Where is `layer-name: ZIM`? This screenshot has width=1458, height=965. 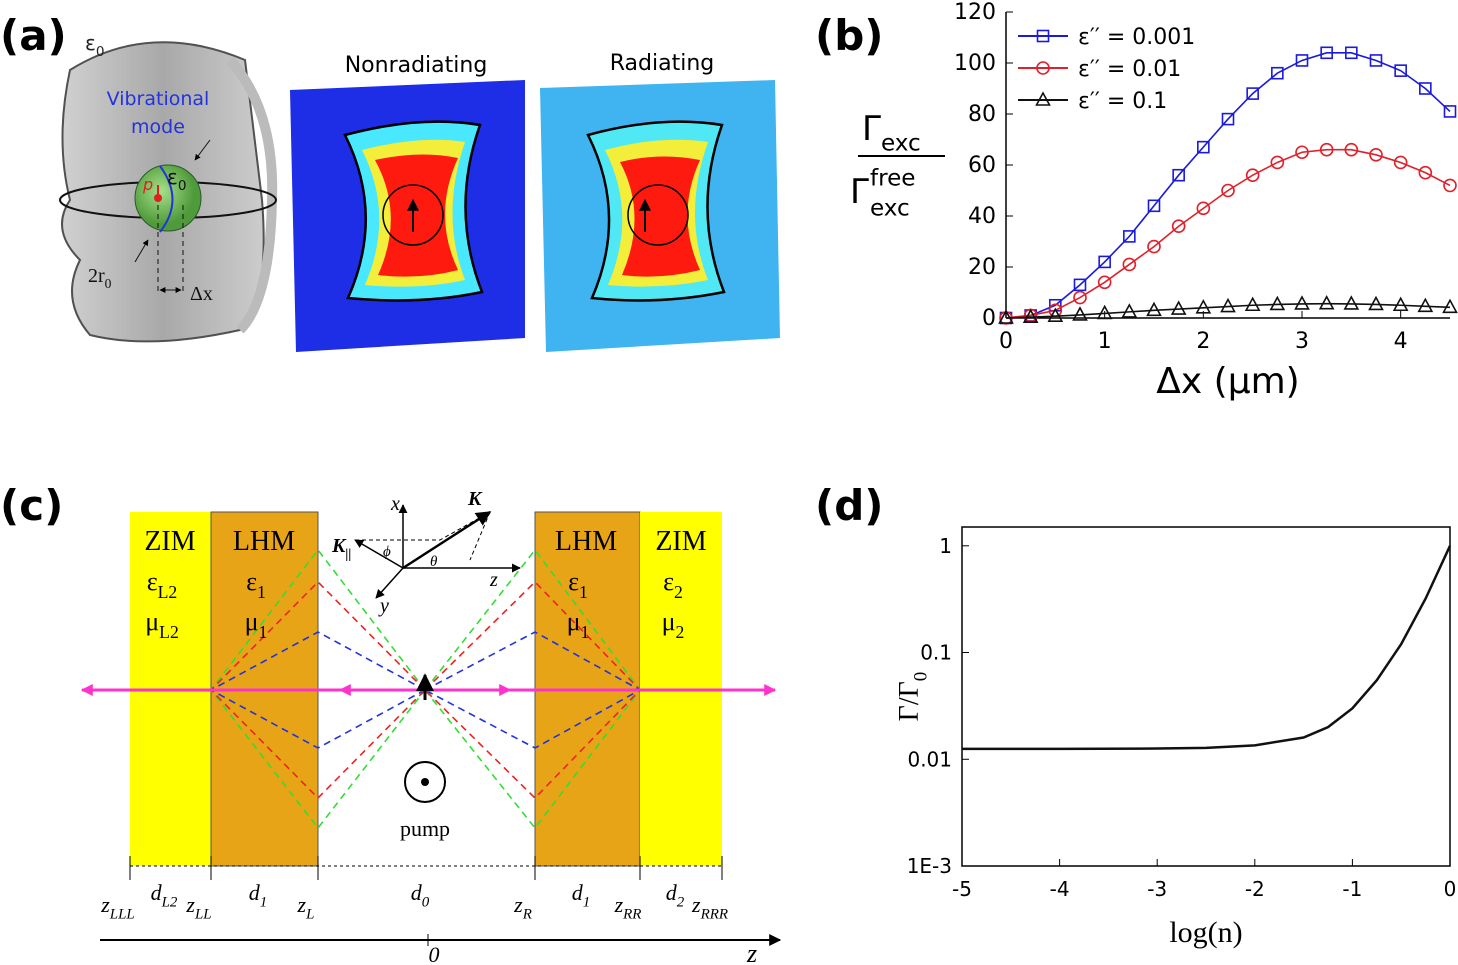 layer-name: ZIM is located at coordinates (169, 541).